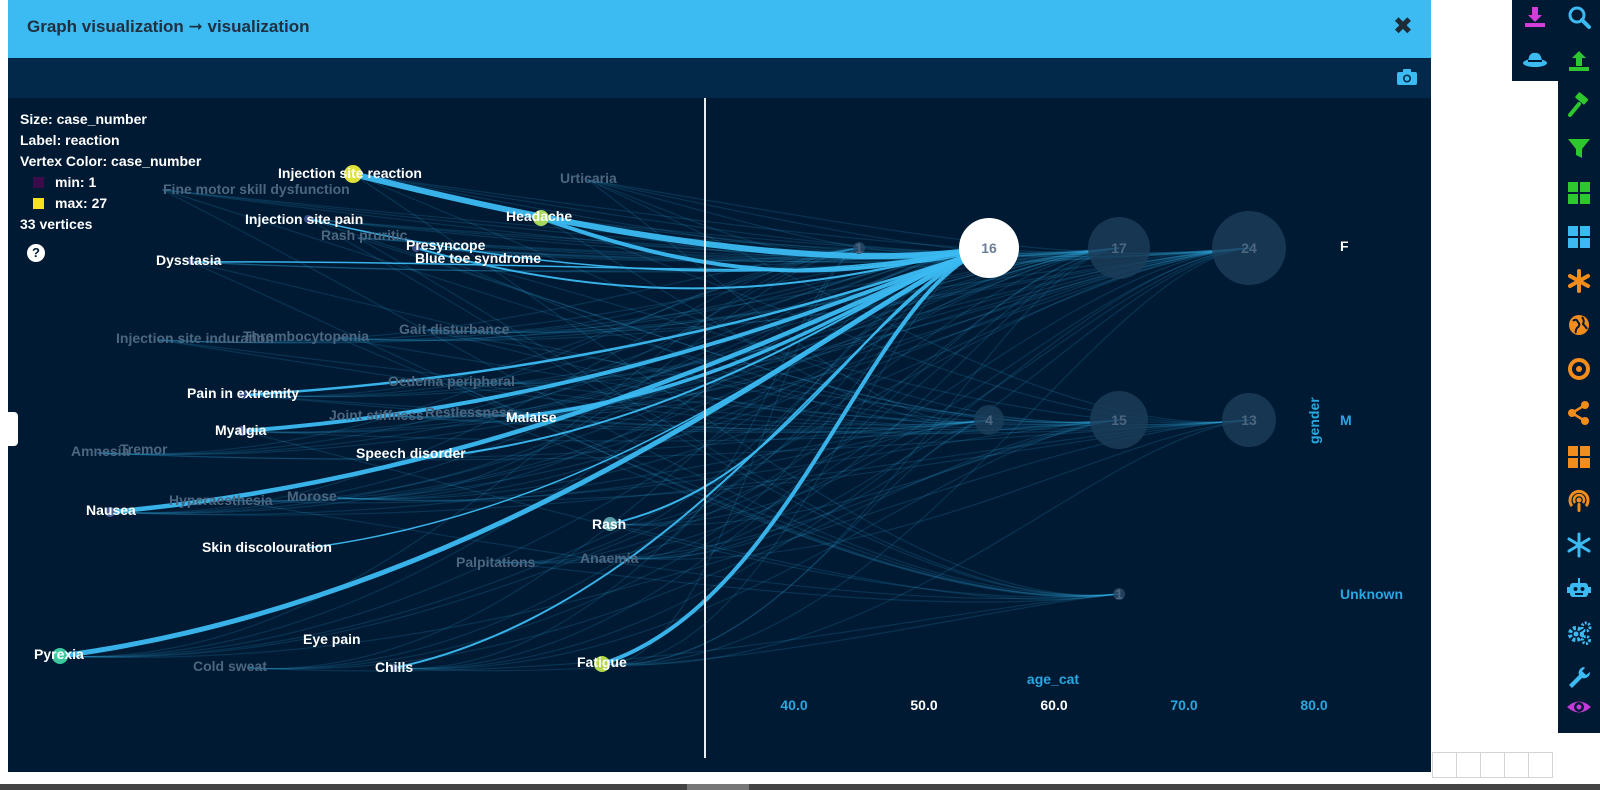 Image resolution: width=1600 pixels, height=790 pixels. I want to click on help-button: ?, so click(36, 253).